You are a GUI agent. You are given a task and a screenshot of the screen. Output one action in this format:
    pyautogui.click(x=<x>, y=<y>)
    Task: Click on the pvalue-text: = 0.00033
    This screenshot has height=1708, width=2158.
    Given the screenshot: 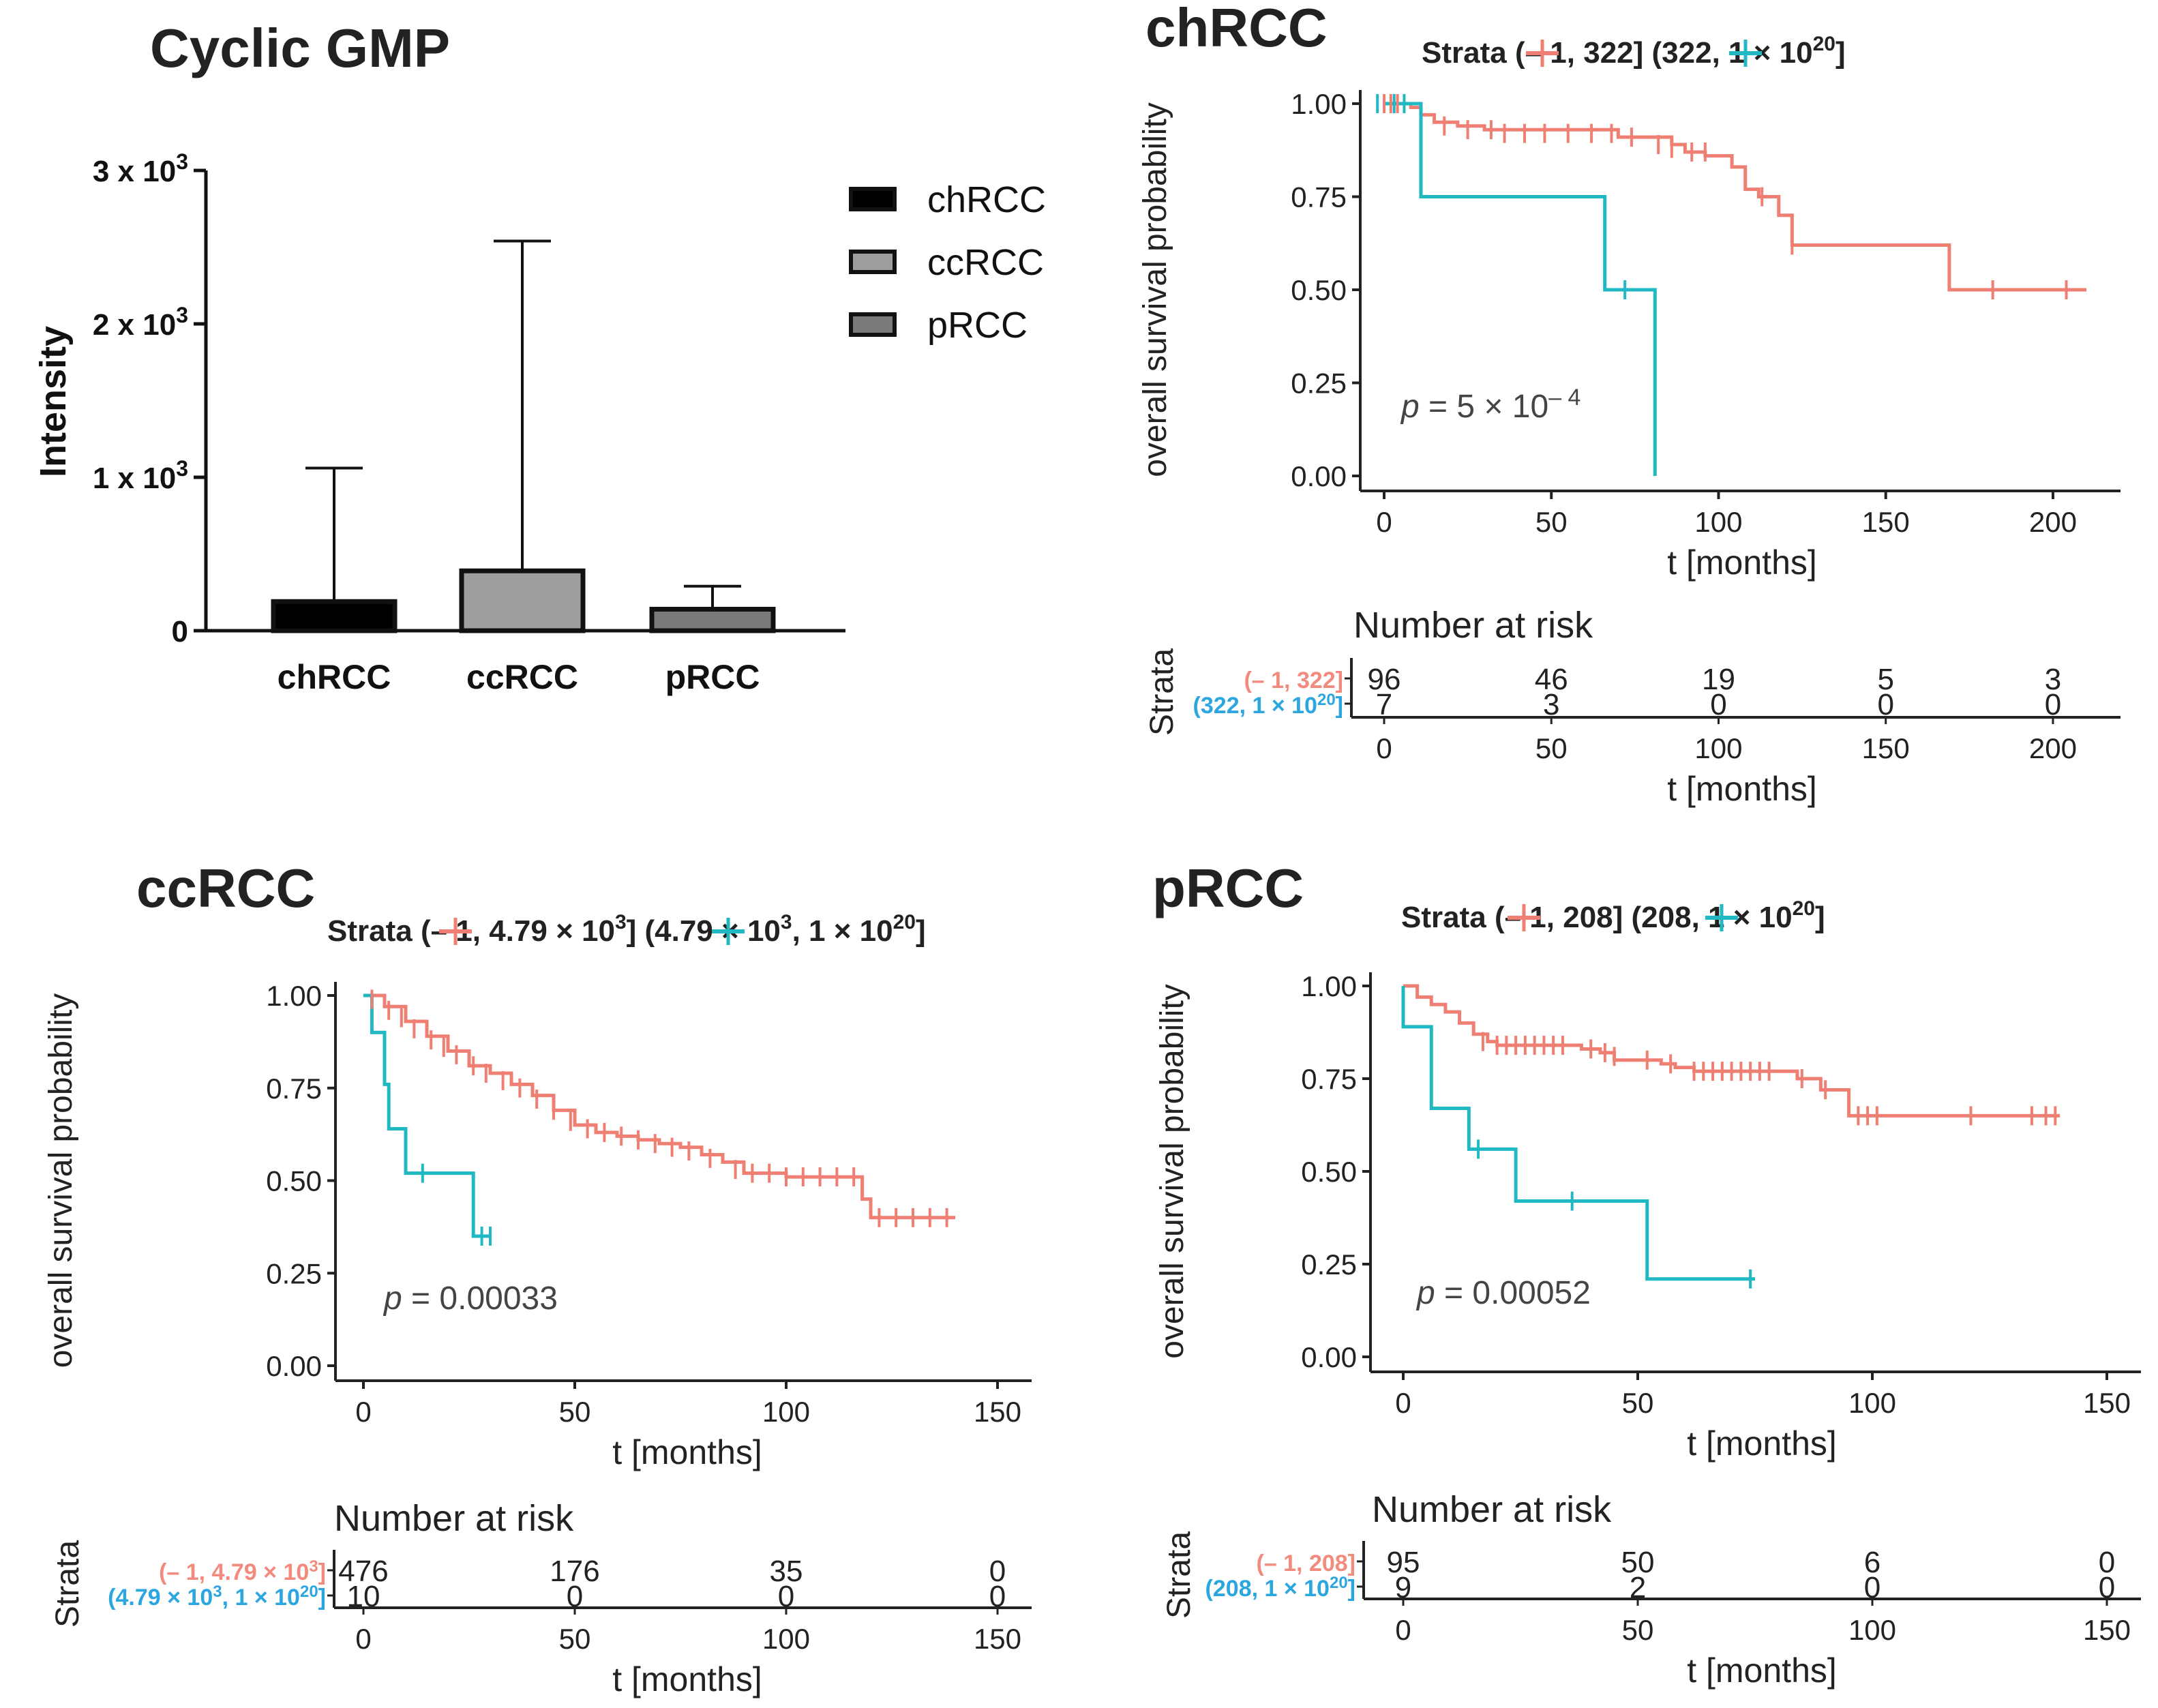 What is the action you would take?
    pyautogui.click(x=480, y=1298)
    